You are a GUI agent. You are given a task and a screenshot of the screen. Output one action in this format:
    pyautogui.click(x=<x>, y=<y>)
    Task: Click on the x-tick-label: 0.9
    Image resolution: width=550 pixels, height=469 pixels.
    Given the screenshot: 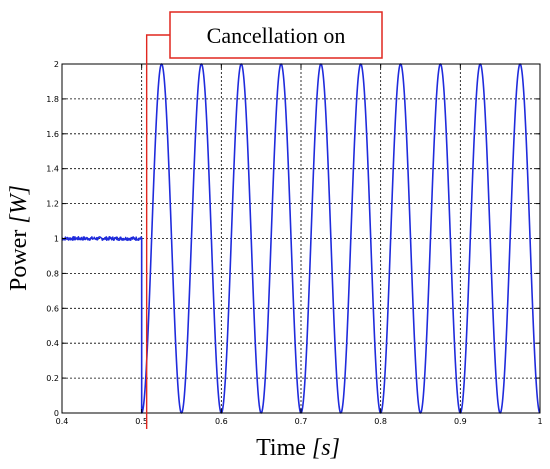 What is the action you would take?
    pyautogui.click(x=460, y=421)
    